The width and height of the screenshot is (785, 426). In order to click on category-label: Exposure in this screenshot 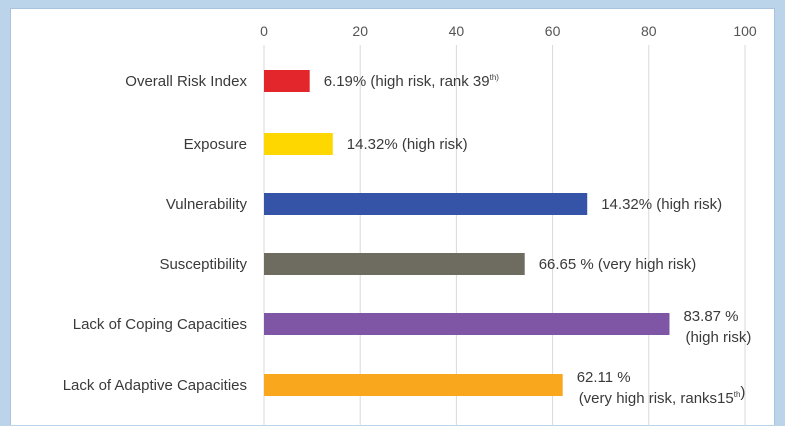, I will do `click(215, 144)`.